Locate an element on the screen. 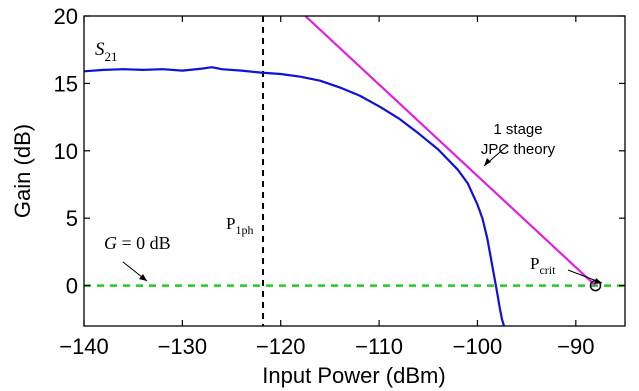 Image resolution: width=639 pixels, height=391 pixels. x-tick-label: −100 is located at coordinates (478, 346).